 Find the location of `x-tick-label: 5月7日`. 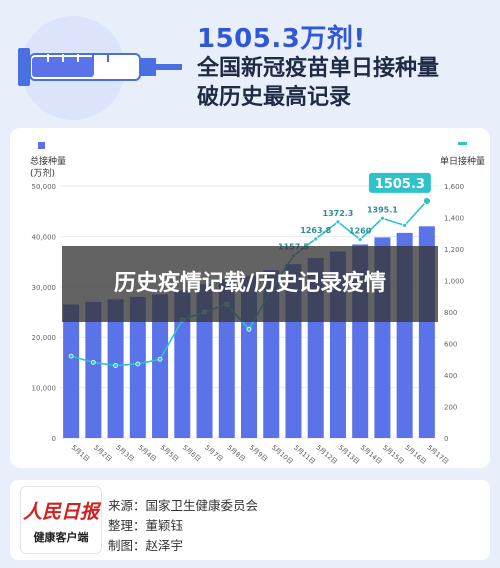

x-tick-label: 5月7日 is located at coordinates (213, 453).